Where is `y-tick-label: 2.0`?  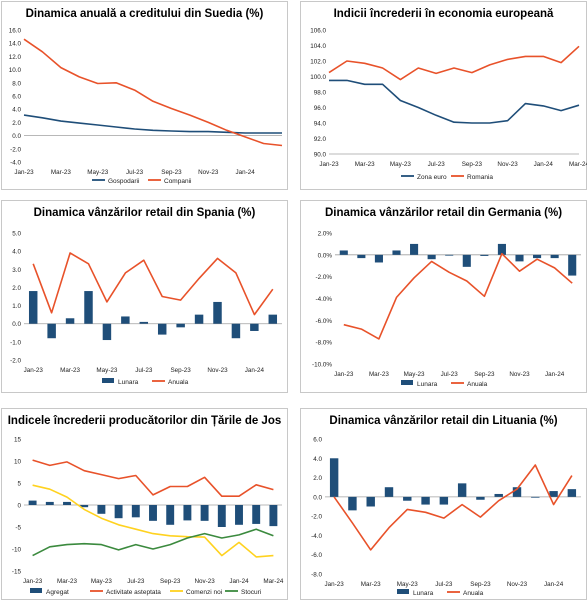 y-tick-label: 2.0 is located at coordinates (16, 123).